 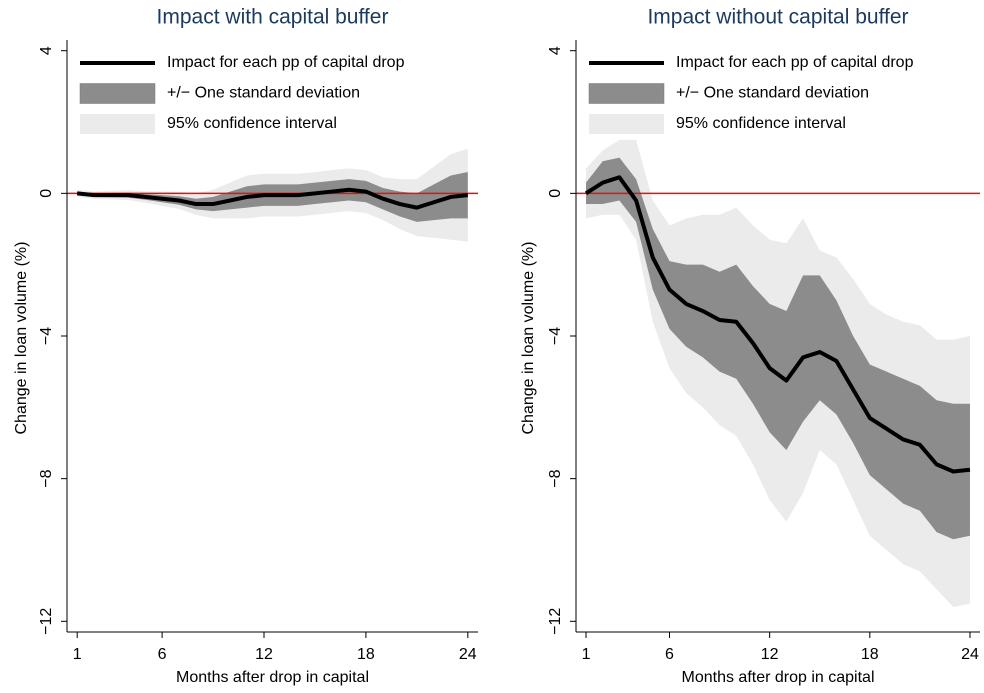 What do you see at coordinates (272, 198) in the screenshot?
I see `impact-line` at bounding box center [272, 198].